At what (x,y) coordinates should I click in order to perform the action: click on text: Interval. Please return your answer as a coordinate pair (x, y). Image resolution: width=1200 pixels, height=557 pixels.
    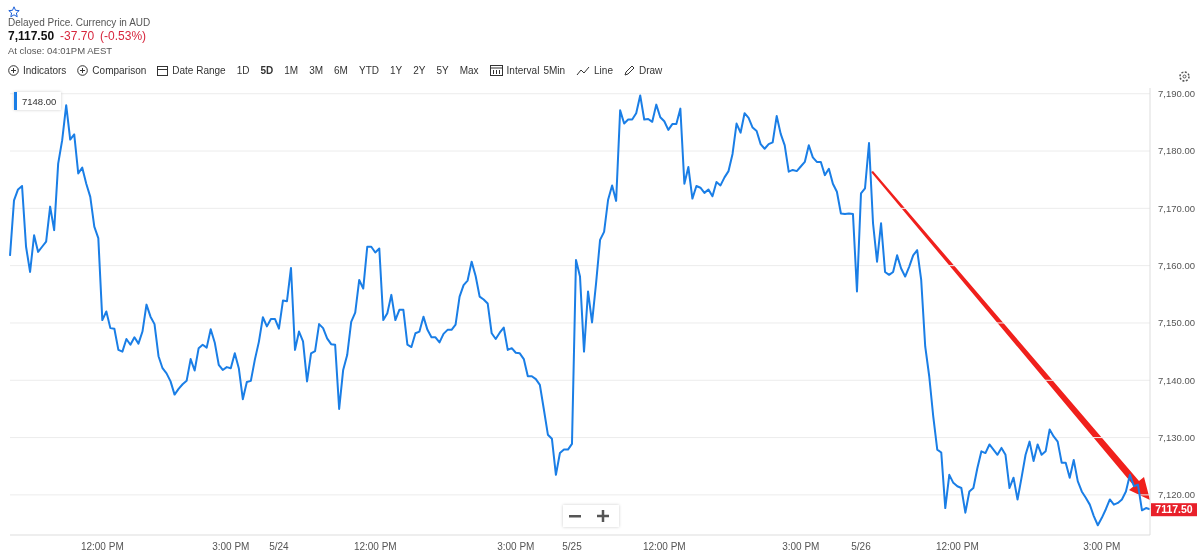
    Looking at the image, I should click on (522, 70).